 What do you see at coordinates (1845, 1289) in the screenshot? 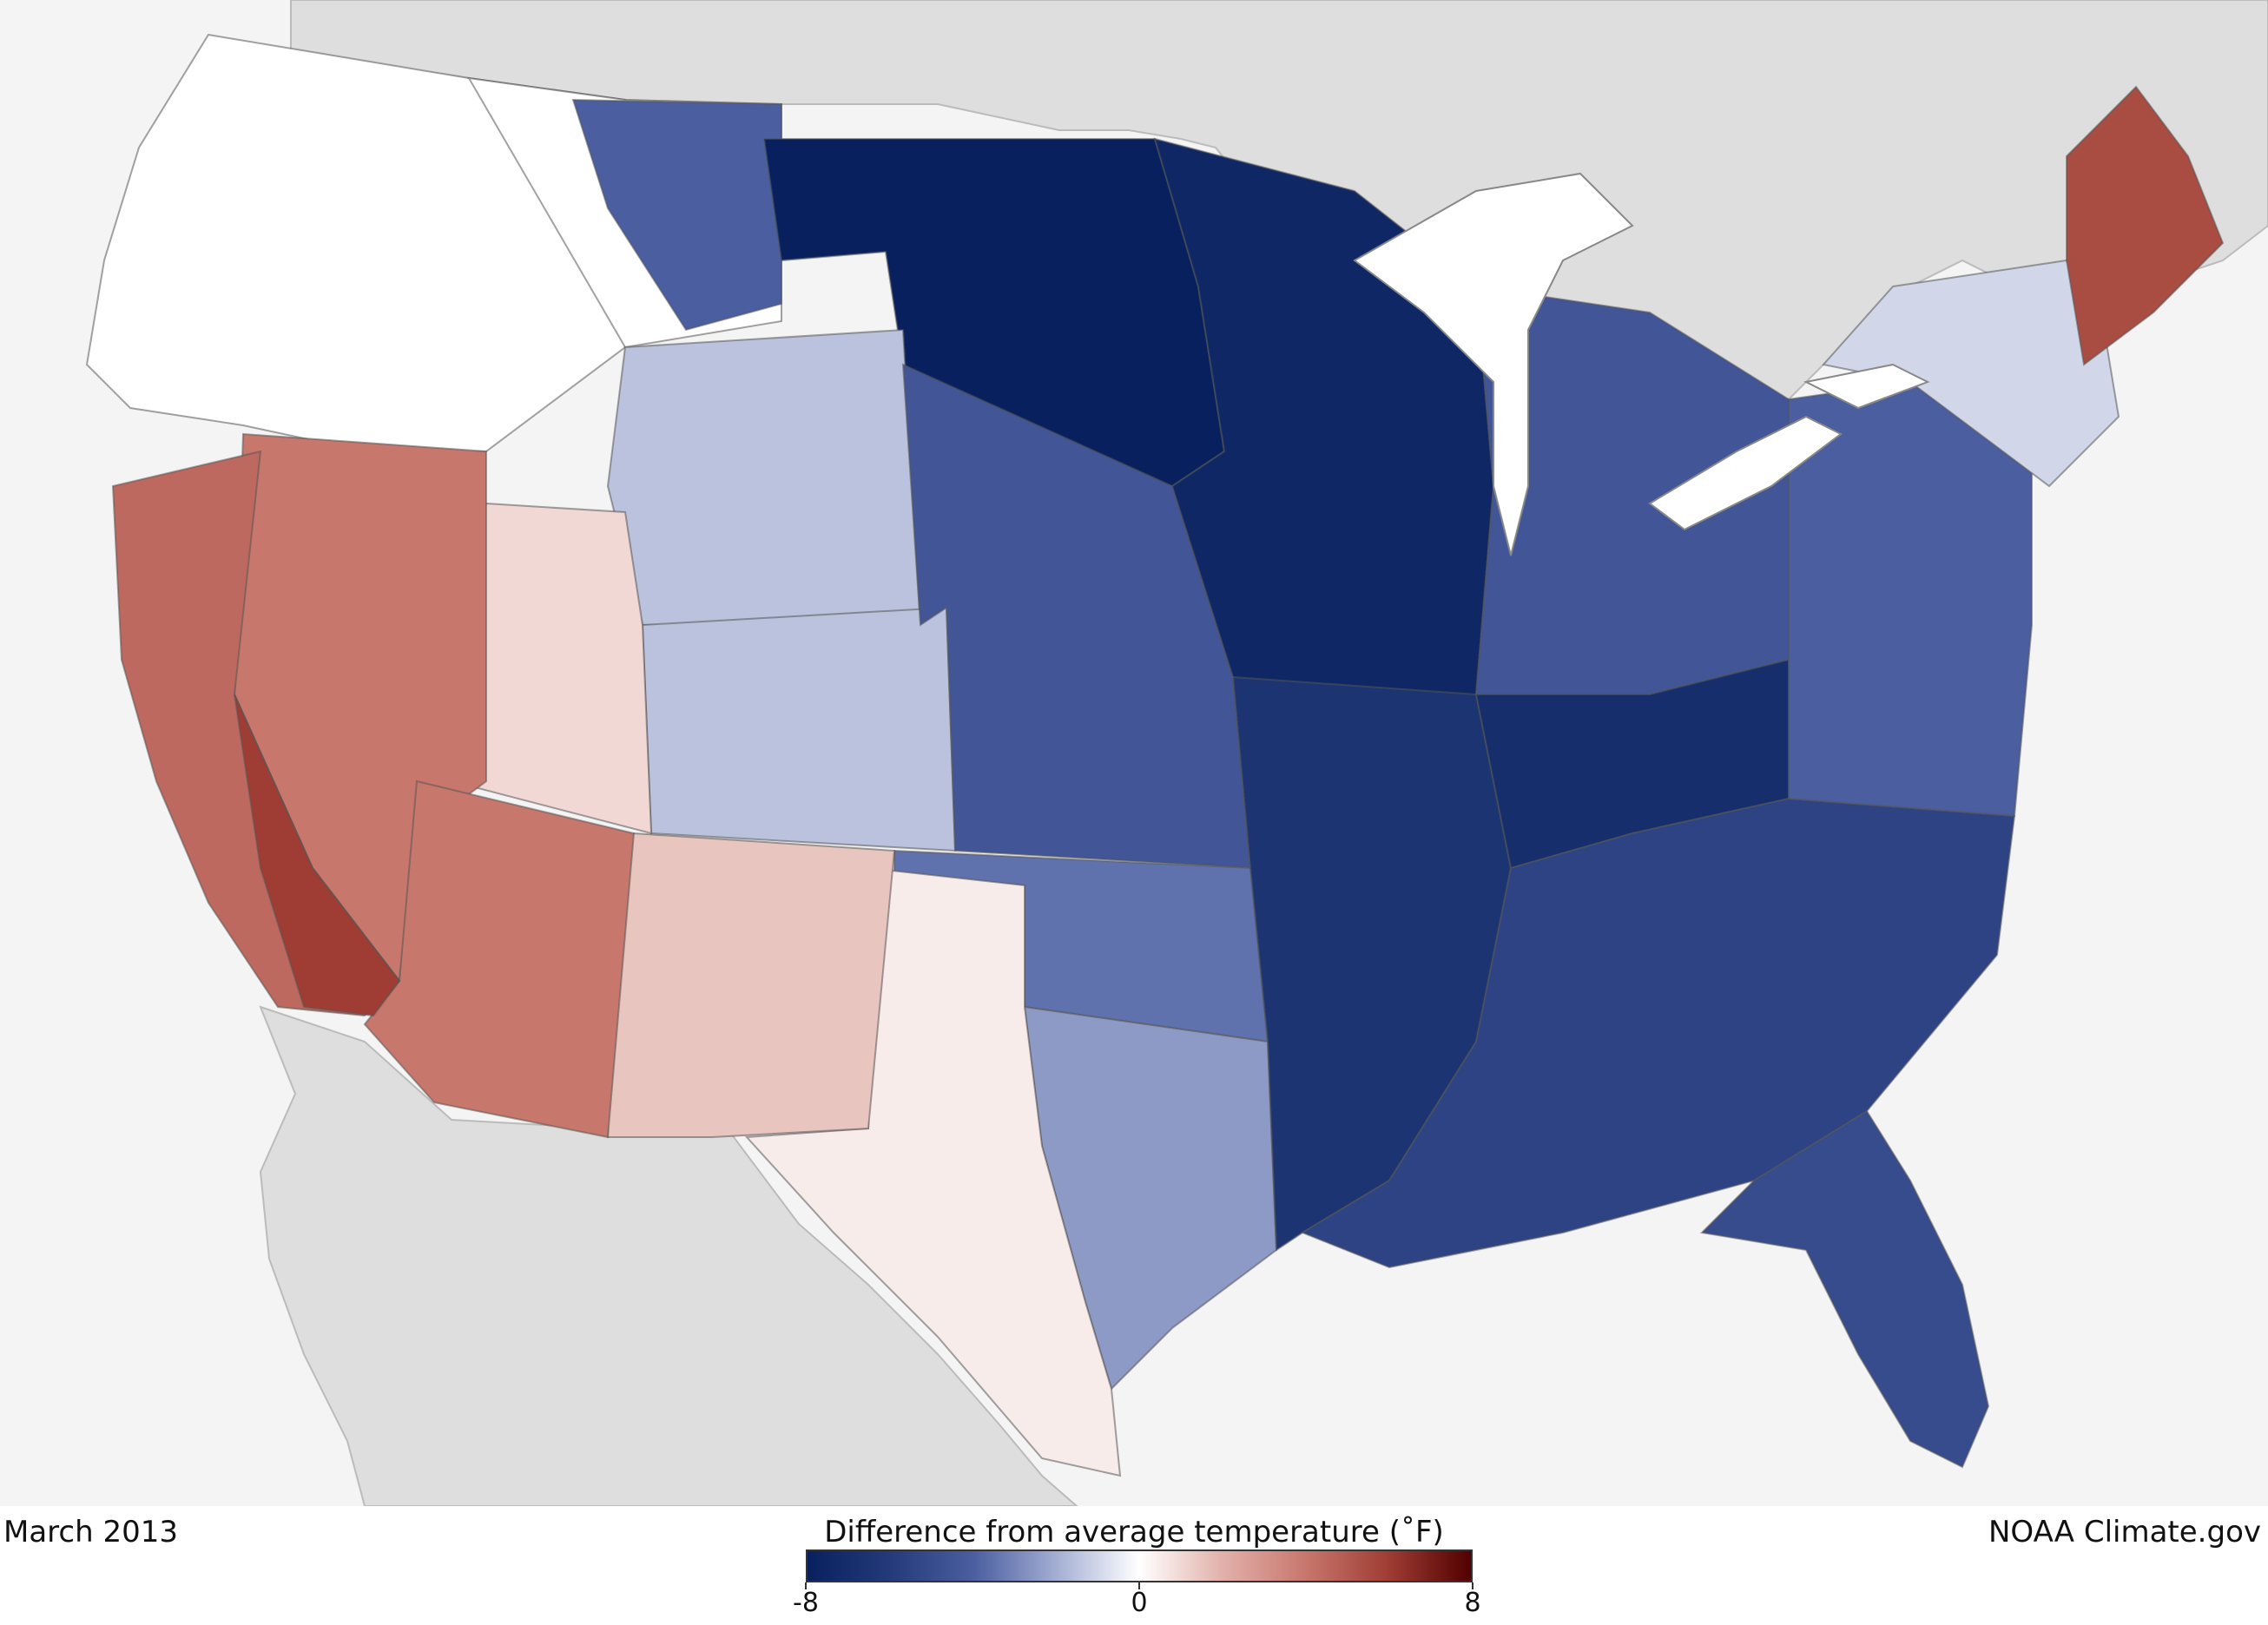
I see `region-florida` at bounding box center [1845, 1289].